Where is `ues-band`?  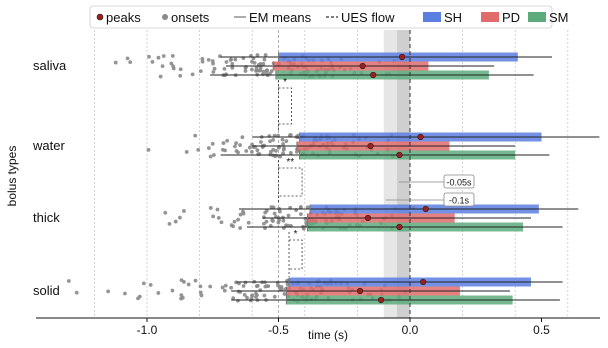 ues-band is located at coordinates (390, 174).